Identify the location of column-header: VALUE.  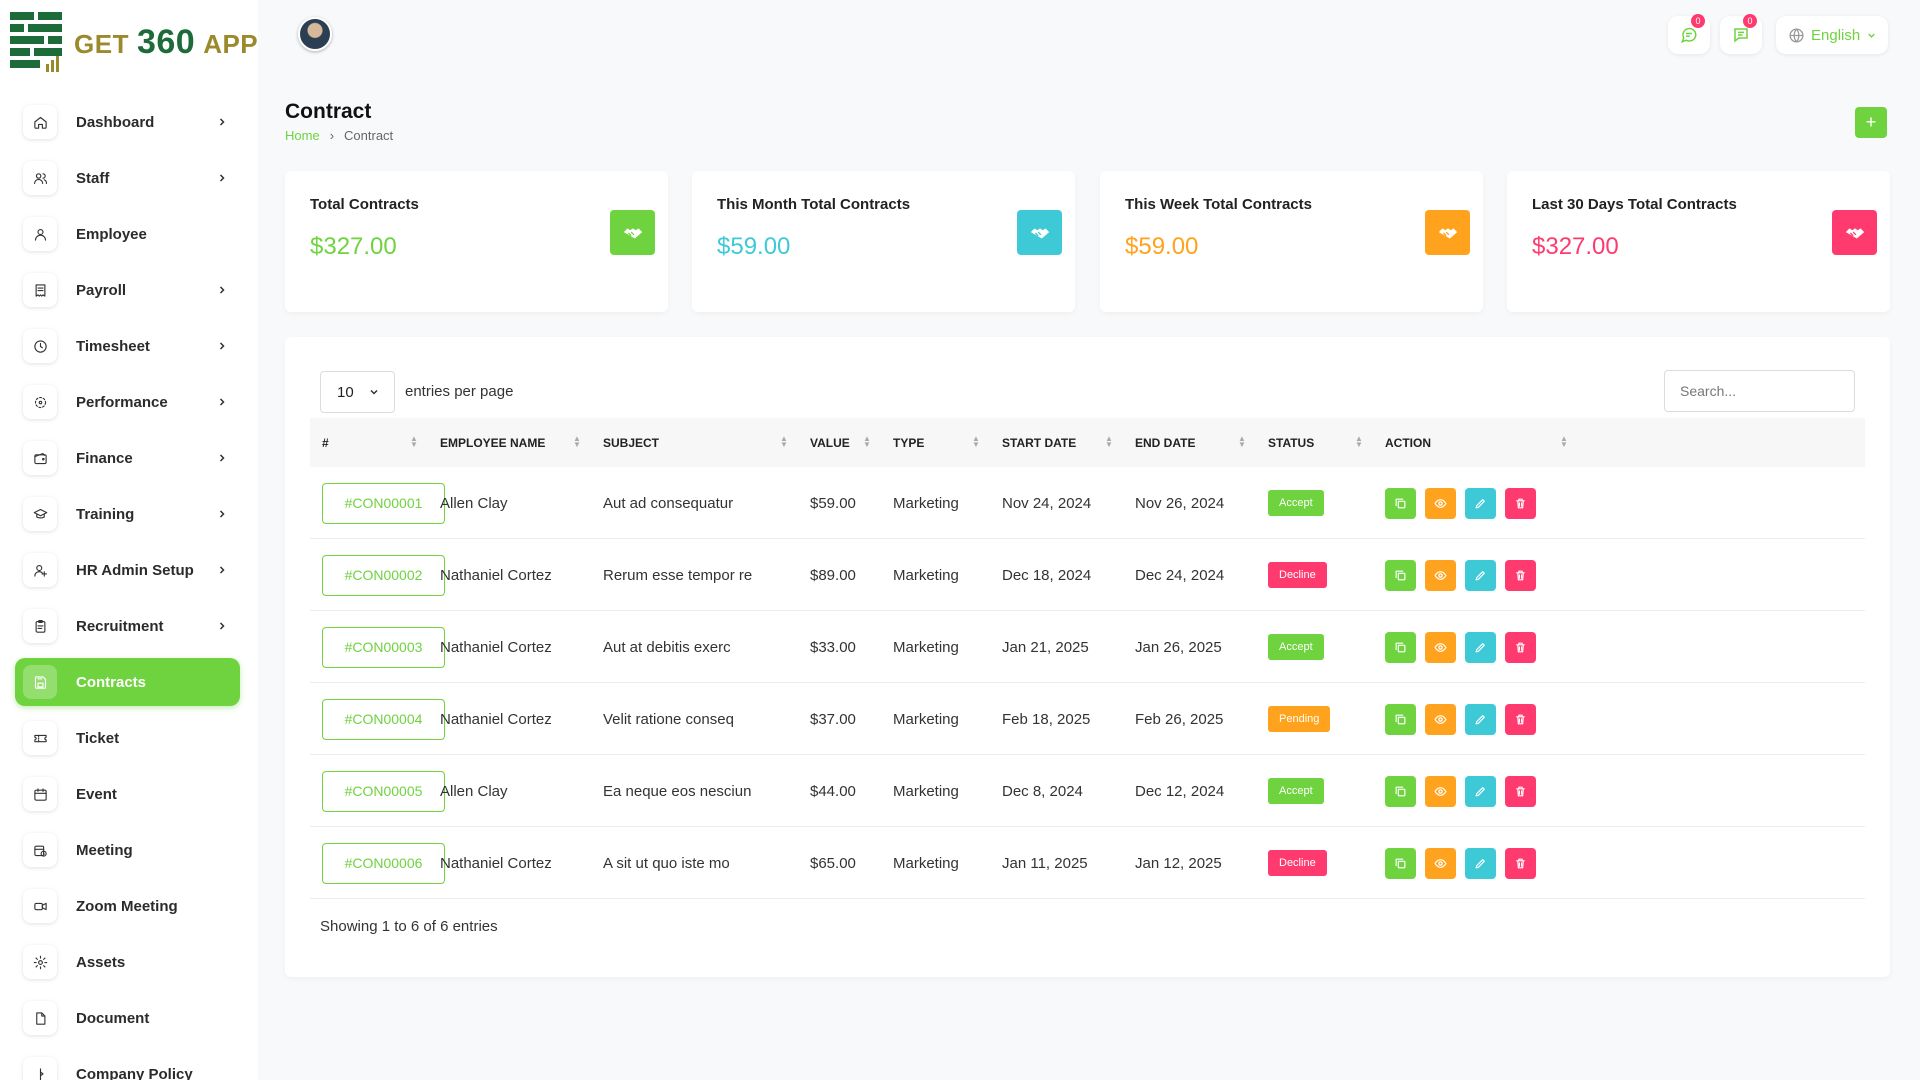
(830, 442).